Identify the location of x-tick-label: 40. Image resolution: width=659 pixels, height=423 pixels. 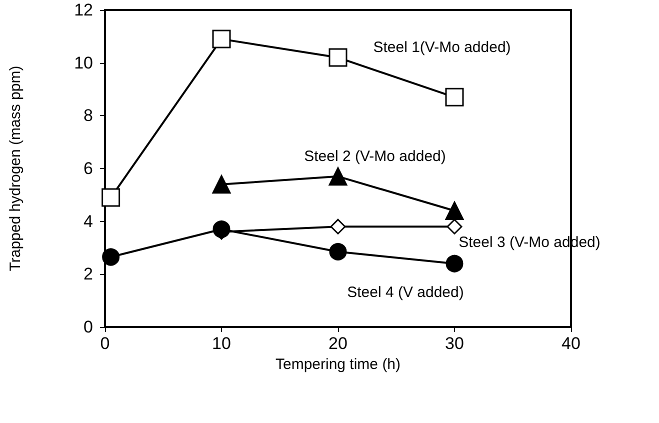
(571, 343).